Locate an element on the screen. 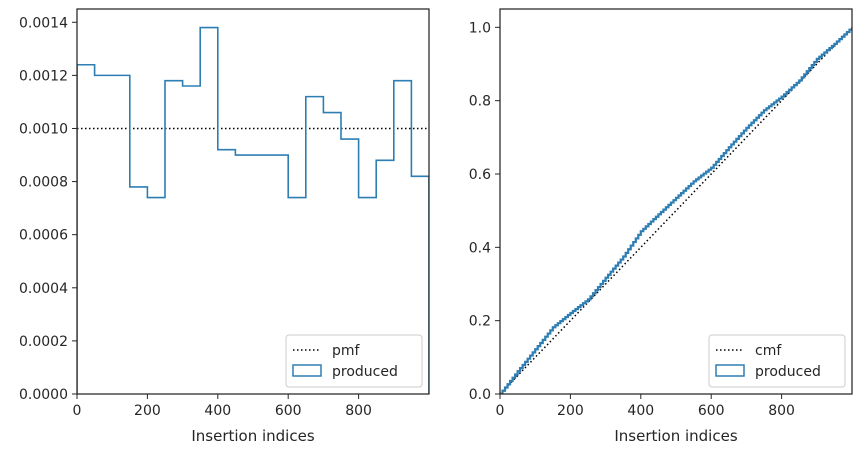  y-tick-label: 0.0014 is located at coordinates (43, 23).